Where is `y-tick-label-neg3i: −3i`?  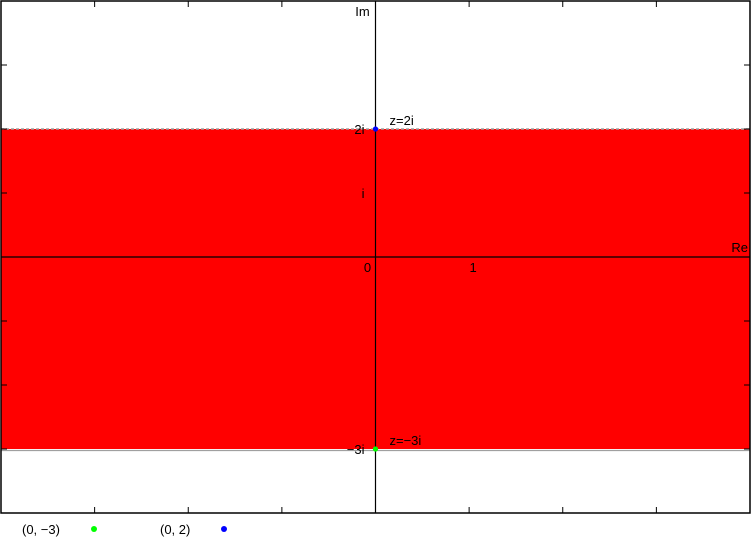 y-tick-label-neg3i: −3i is located at coordinates (356, 449).